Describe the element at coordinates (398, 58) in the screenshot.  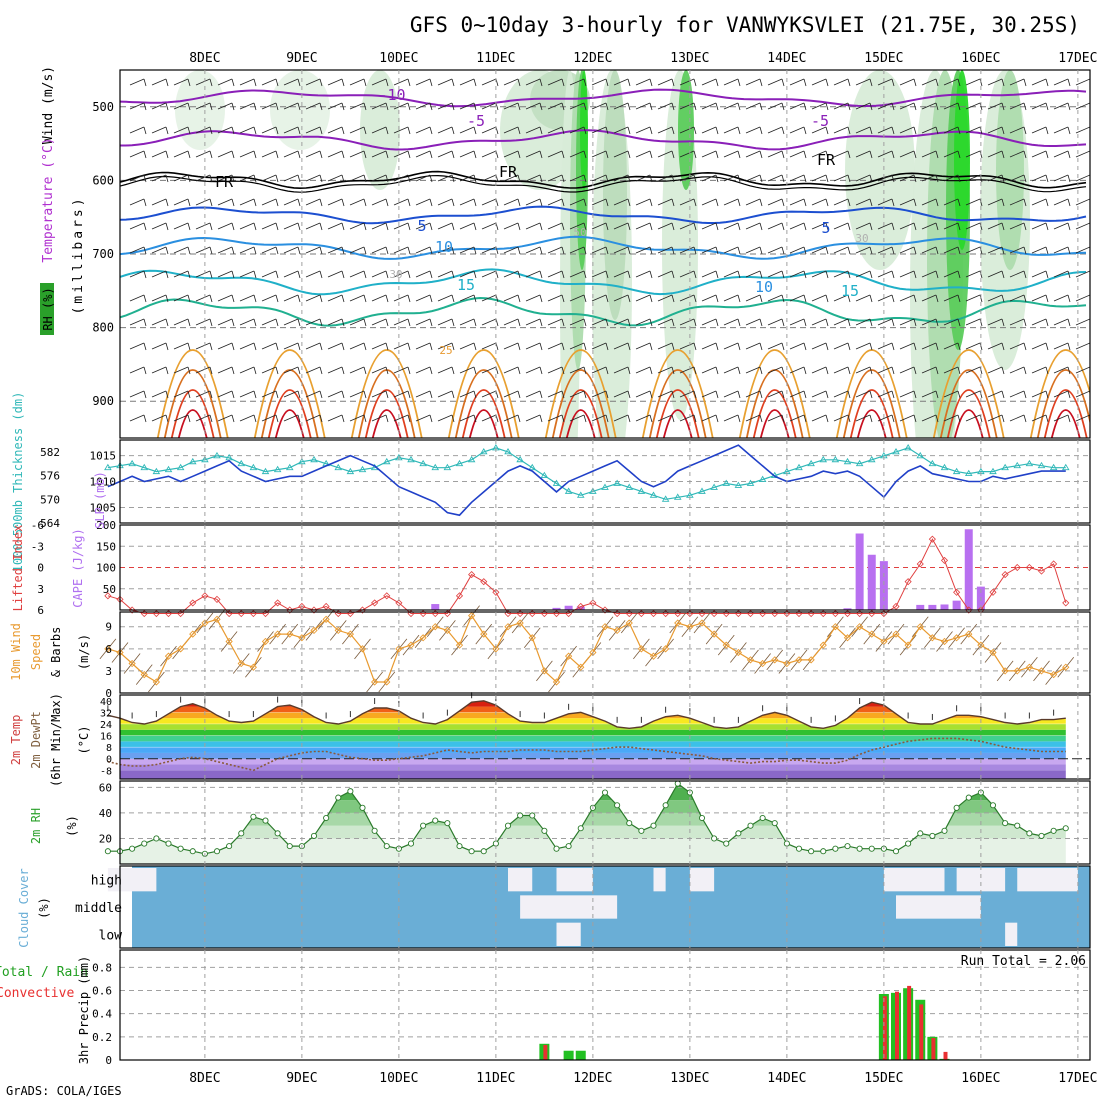
I see `date-label-top: 10DEC` at that location.